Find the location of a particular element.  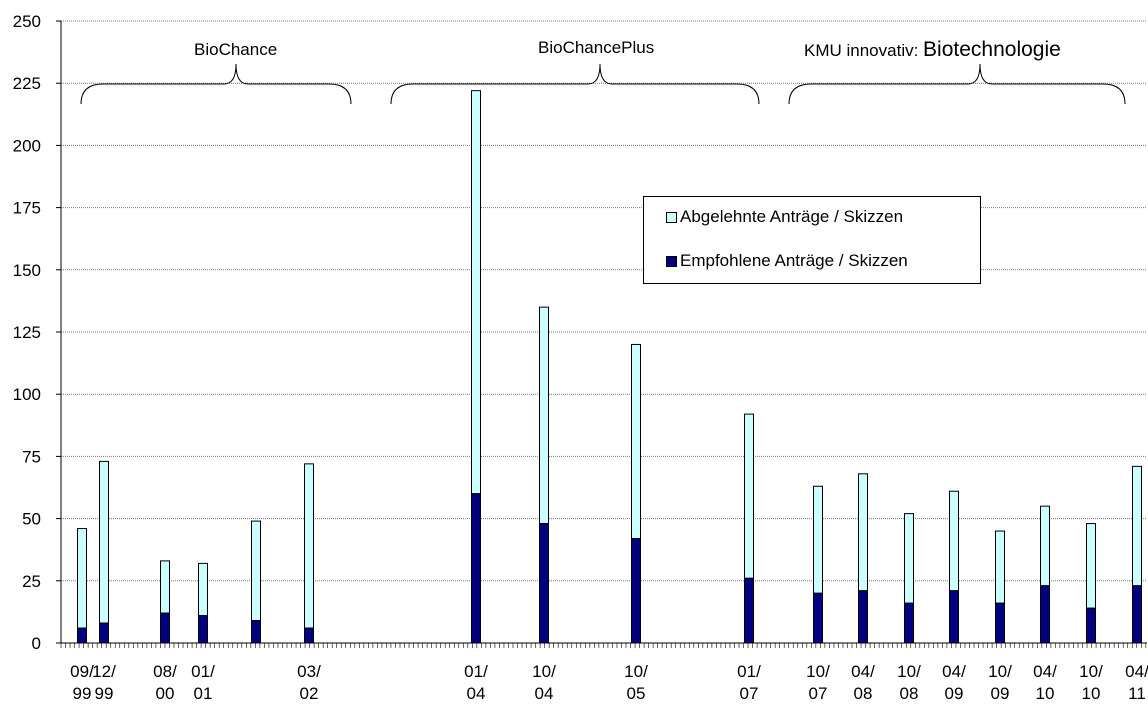

x-tick-label: 05 is located at coordinates (636, 693).